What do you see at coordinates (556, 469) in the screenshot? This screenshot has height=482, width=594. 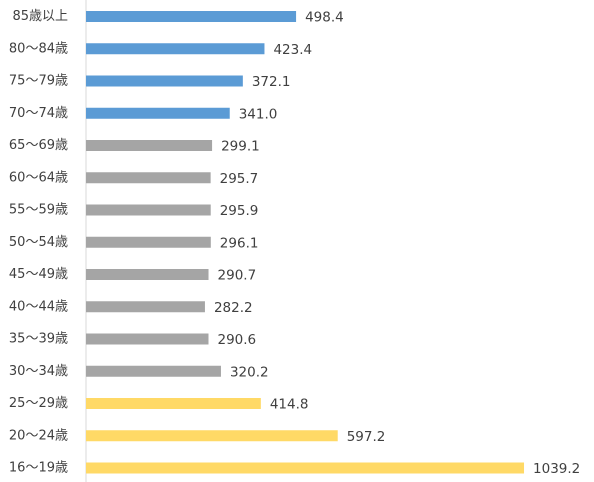 I see `value-label-14: 1039.2` at bounding box center [556, 469].